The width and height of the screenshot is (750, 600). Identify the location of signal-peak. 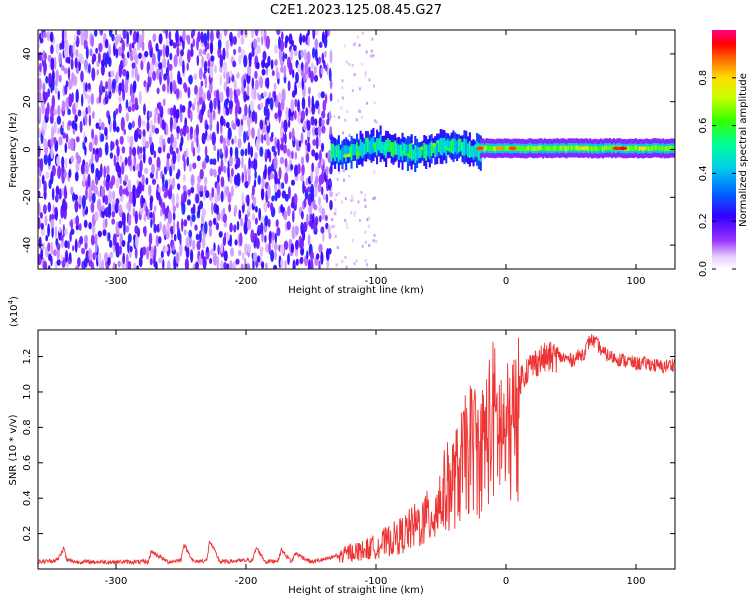
(616, 148).